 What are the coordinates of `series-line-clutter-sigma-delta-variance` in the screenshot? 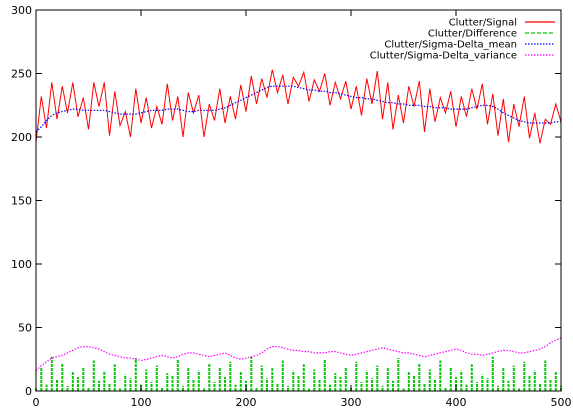 It's located at (298, 354).